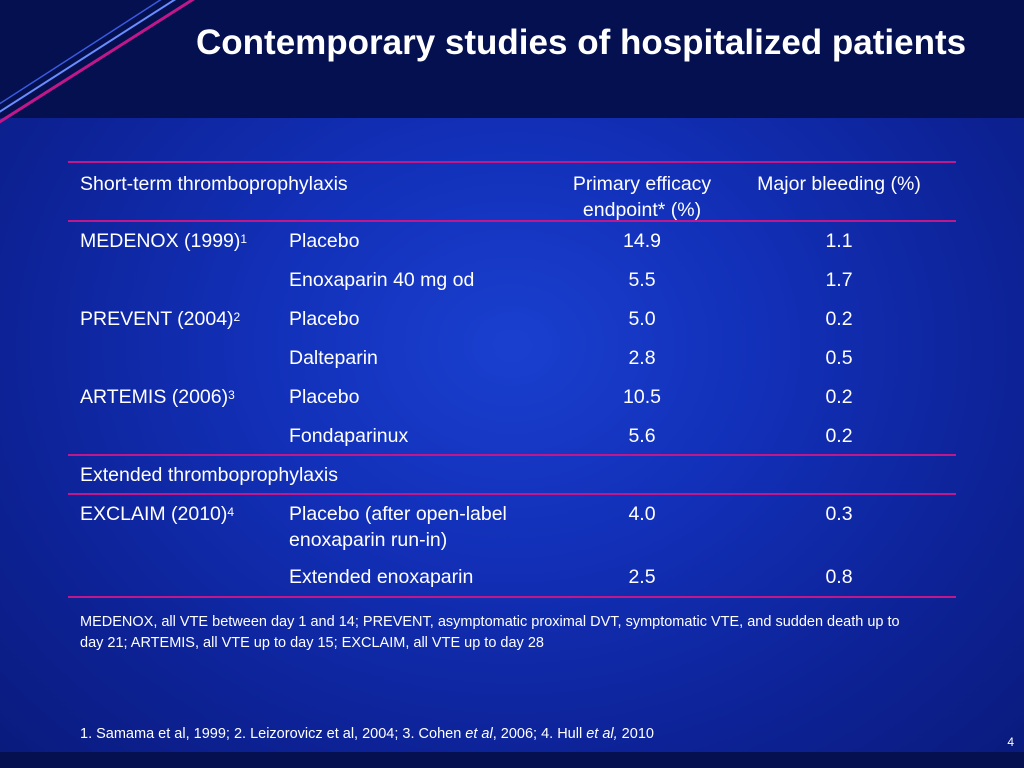 The height and width of the screenshot is (768, 1024). Describe the element at coordinates (512, 577) in the screenshot. I see `table-row: Extended enoxaparin 2.5 0.8` at that location.